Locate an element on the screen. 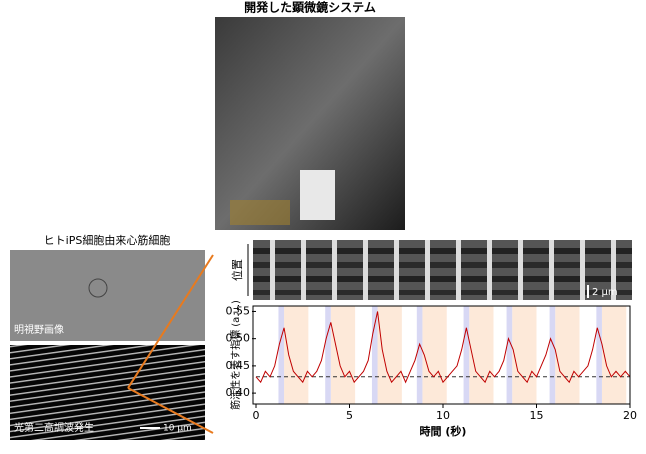 The image size is (646, 454). y-axis-label: 筋活性を表す指標 (a.u.) is located at coordinates (235, 355).